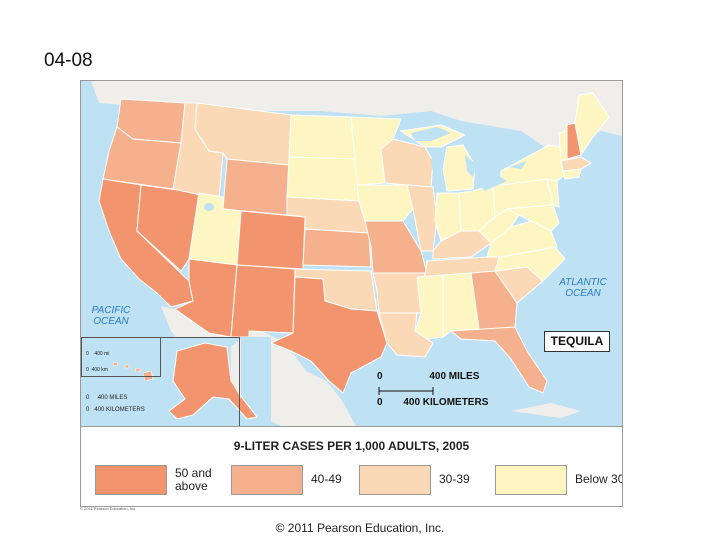  Describe the element at coordinates (406, 335) in the screenshot. I see `state-louisiana` at that location.